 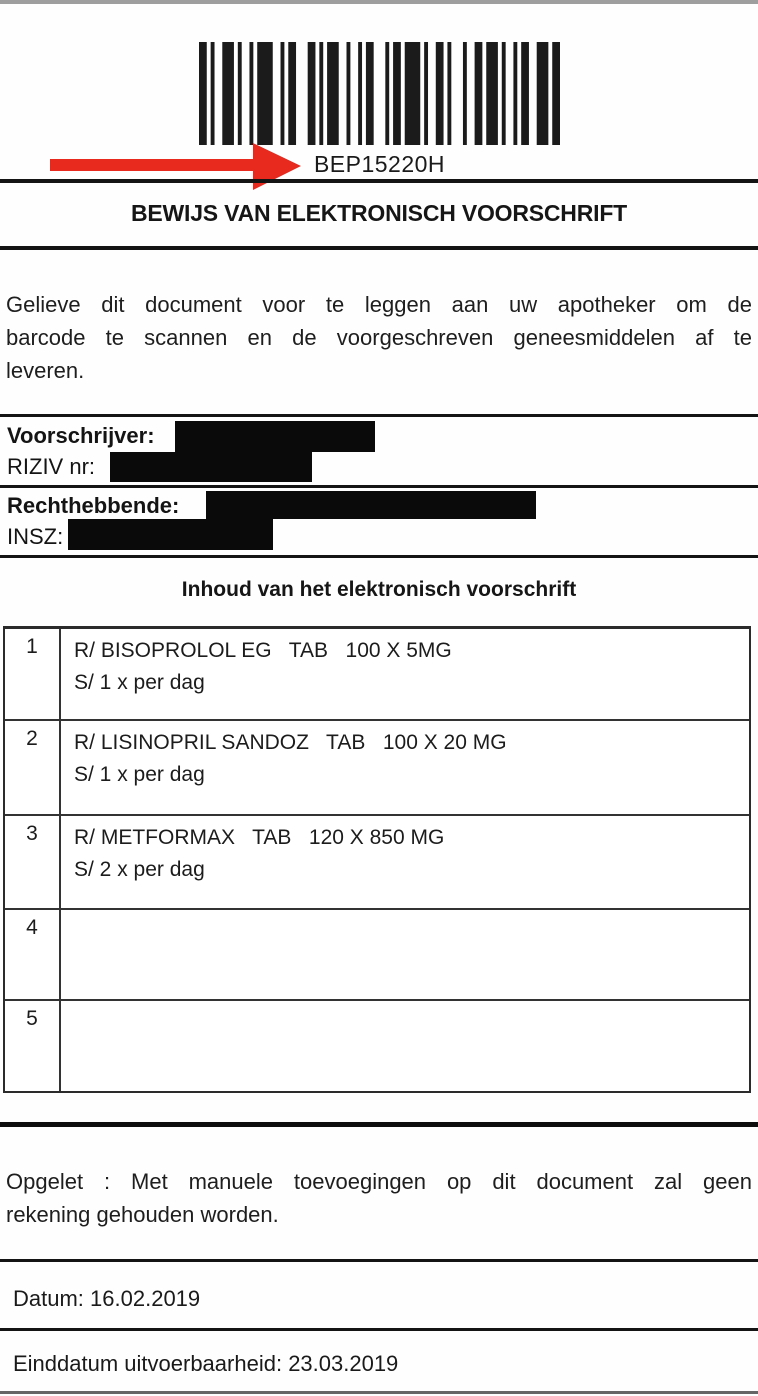 What do you see at coordinates (48, 1298) in the screenshot?
I see `datum-label: Datum:` at bounding box center [48, 1298].